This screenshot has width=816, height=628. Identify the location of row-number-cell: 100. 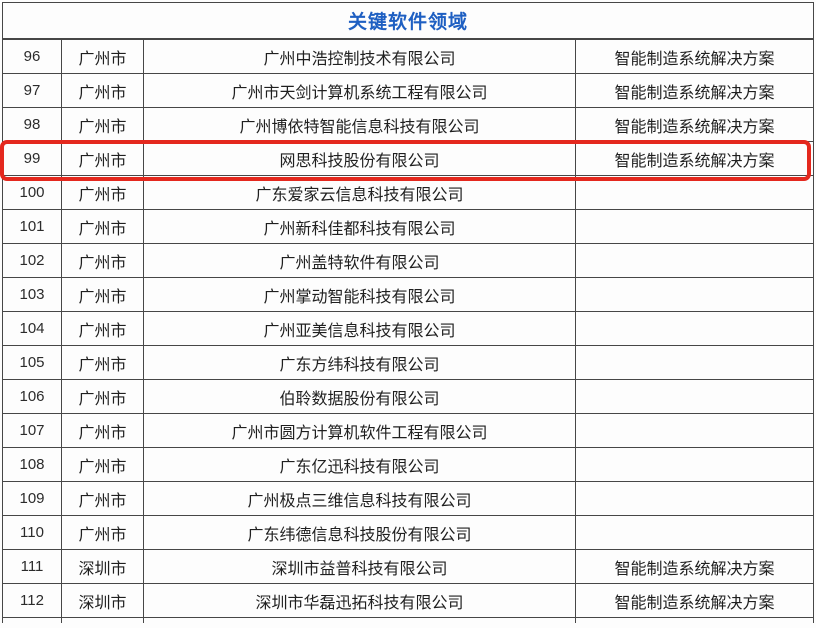
(32, 192).